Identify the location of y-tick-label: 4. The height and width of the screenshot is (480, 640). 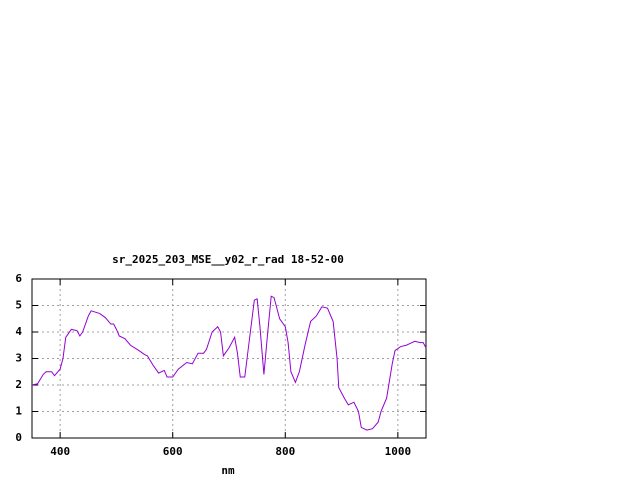
(18, 331).